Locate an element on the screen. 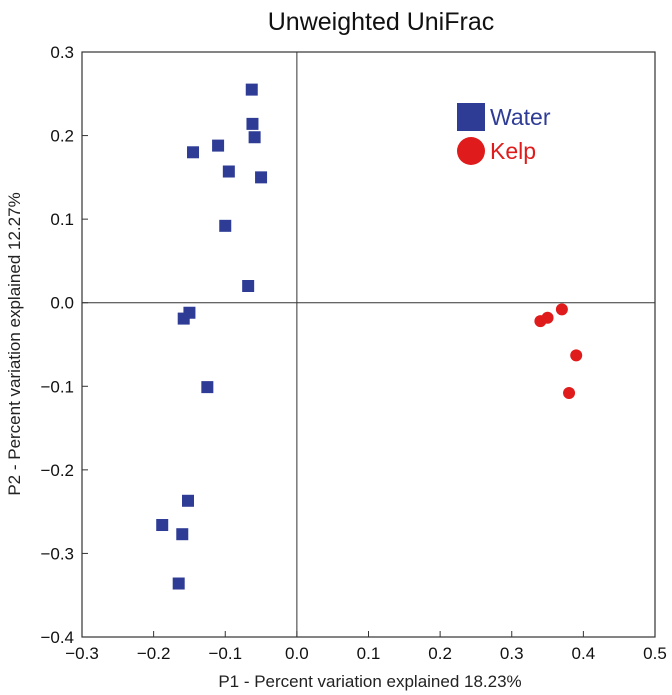  x-tick-label: 0.5 is located at coordinates (655, 653).